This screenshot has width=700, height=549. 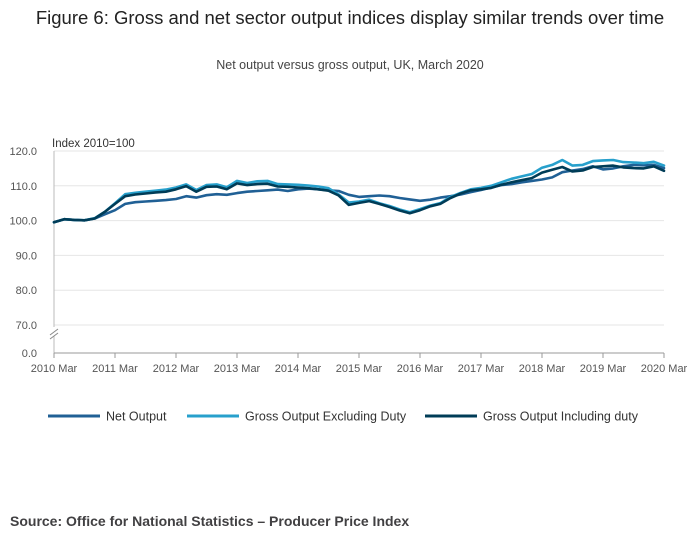 I want to click on y-tick-label: 70.0, so click(x=26, y=326).